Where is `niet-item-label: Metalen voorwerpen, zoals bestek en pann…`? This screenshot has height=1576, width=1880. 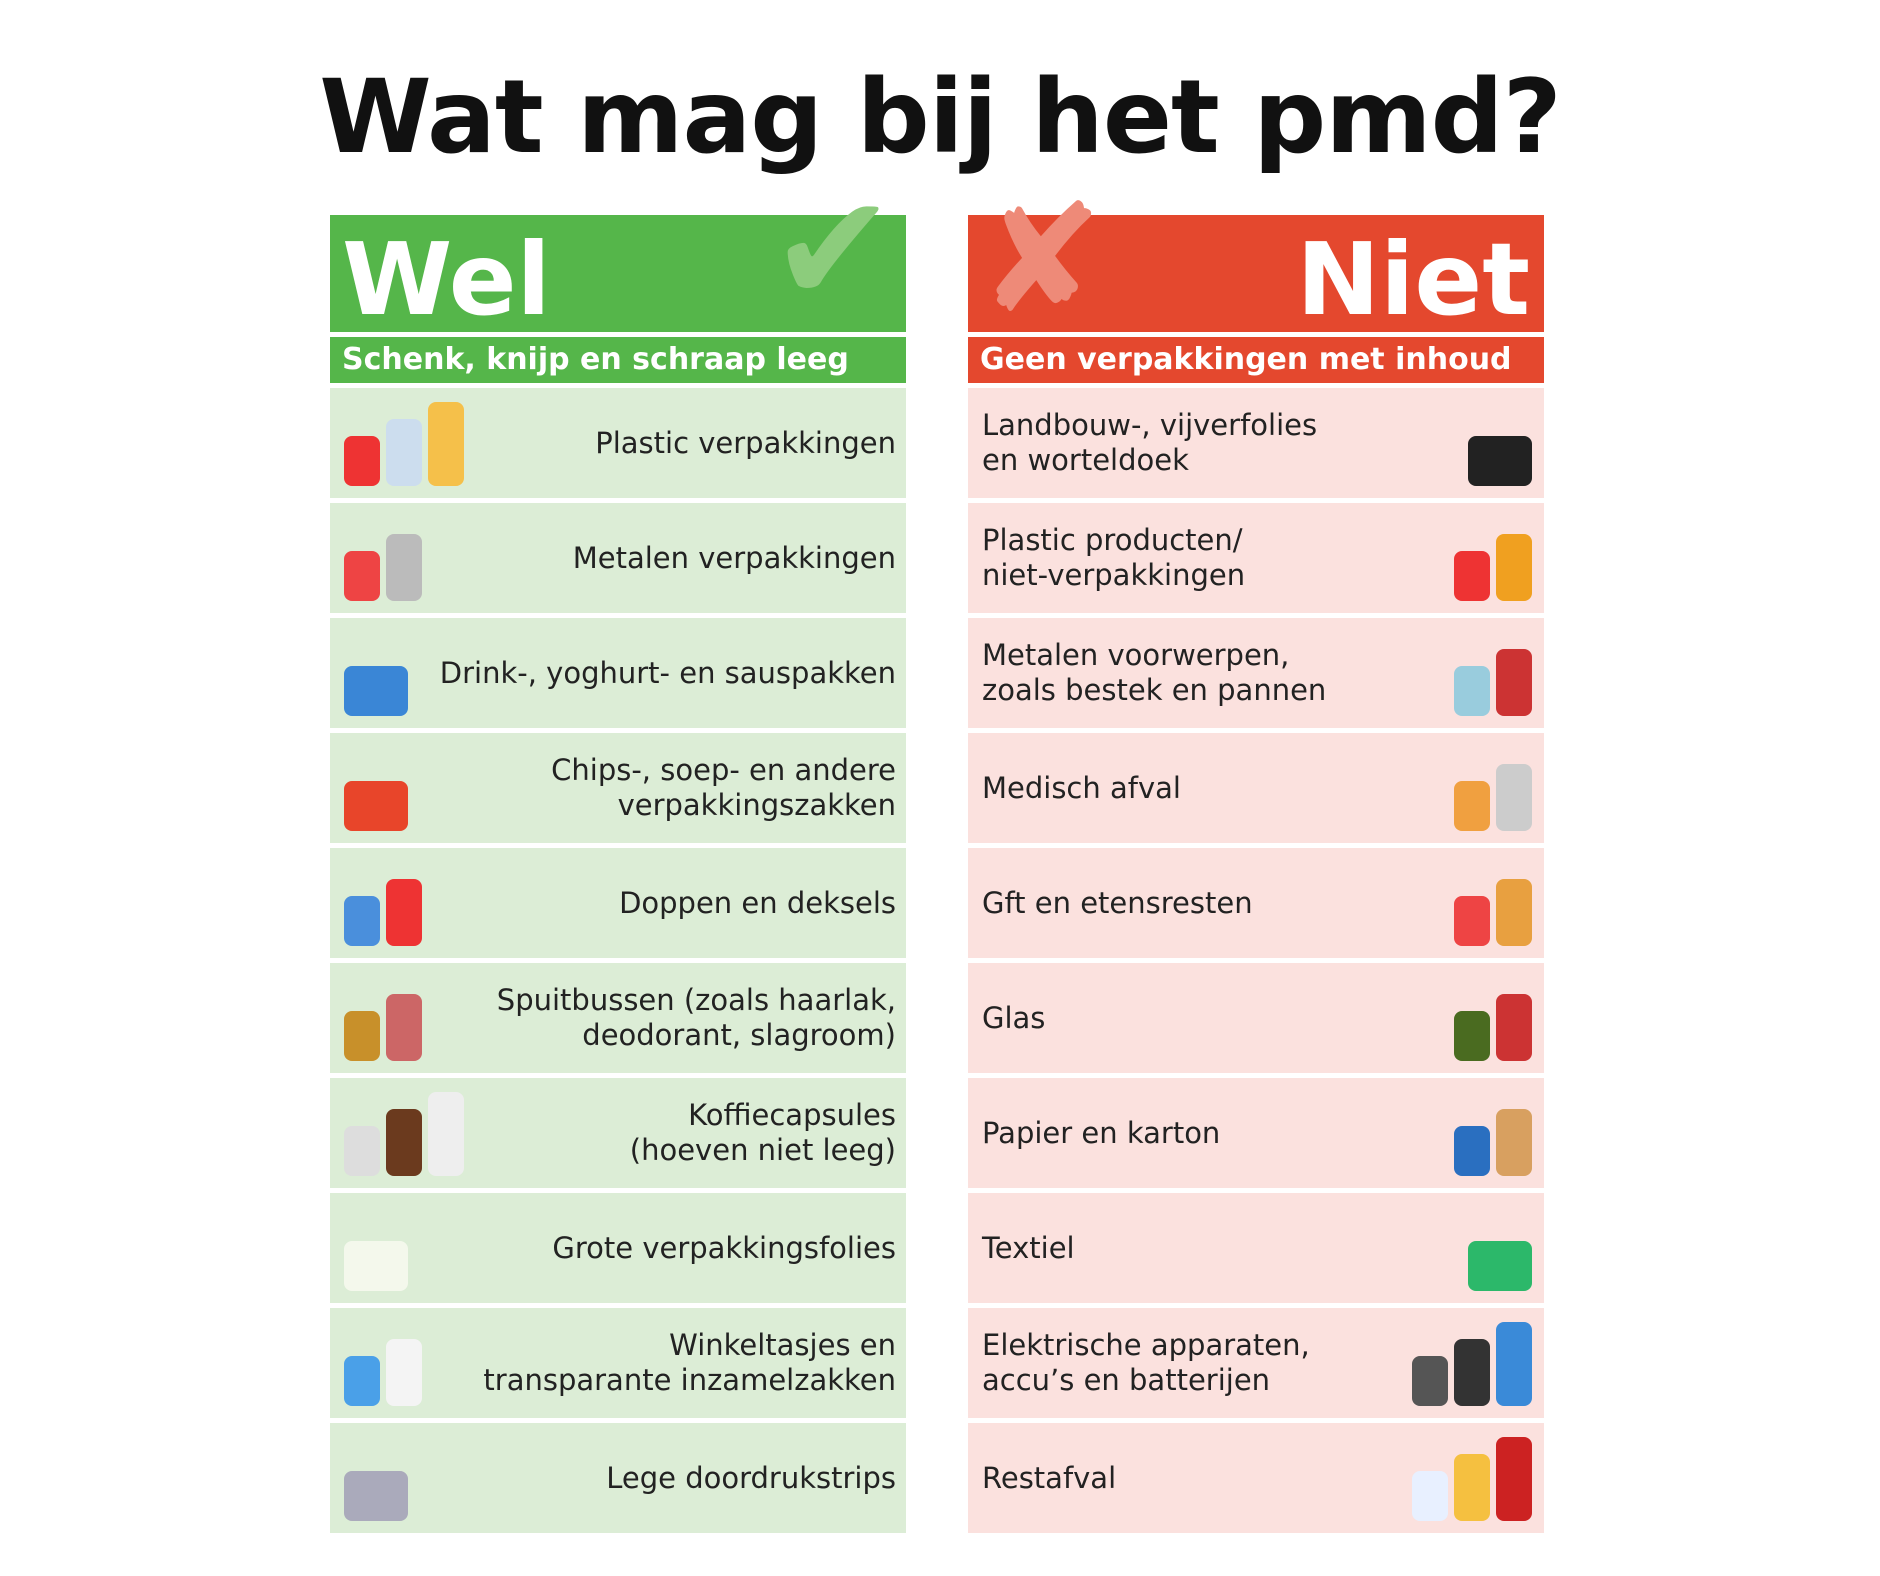
niet-item-label: Metalen voorwerpen, zoals bestek en pann… is located at coordinates (1154, 672).